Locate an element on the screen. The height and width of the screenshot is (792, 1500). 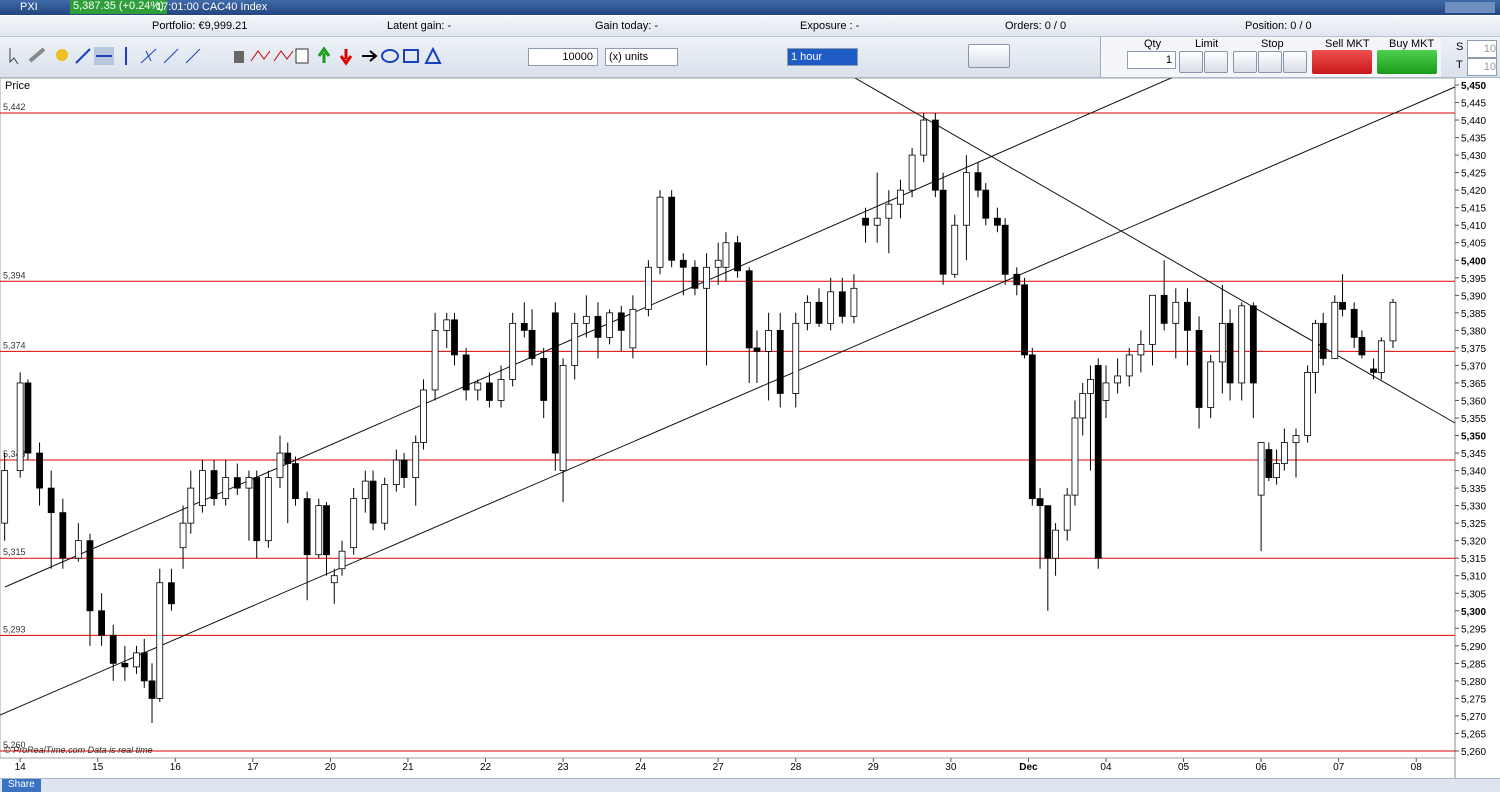
y-tick-label: 5,390 is located at coordinates (1473, 296).